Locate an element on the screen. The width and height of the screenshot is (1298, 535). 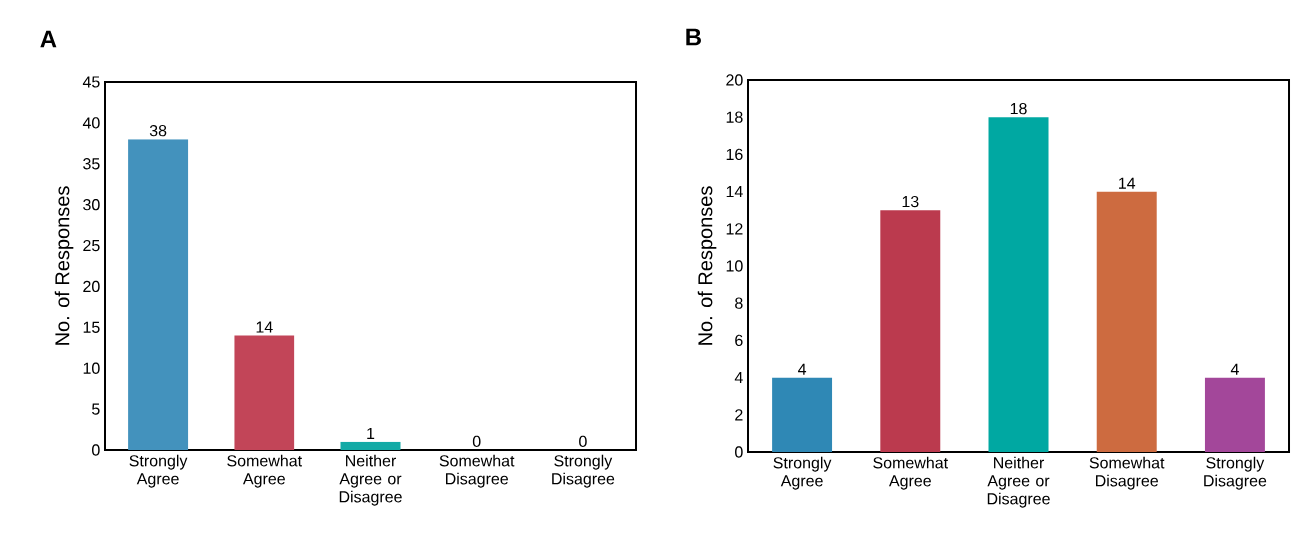
y-tick-label: 18 is located at coordinates (734, 117).